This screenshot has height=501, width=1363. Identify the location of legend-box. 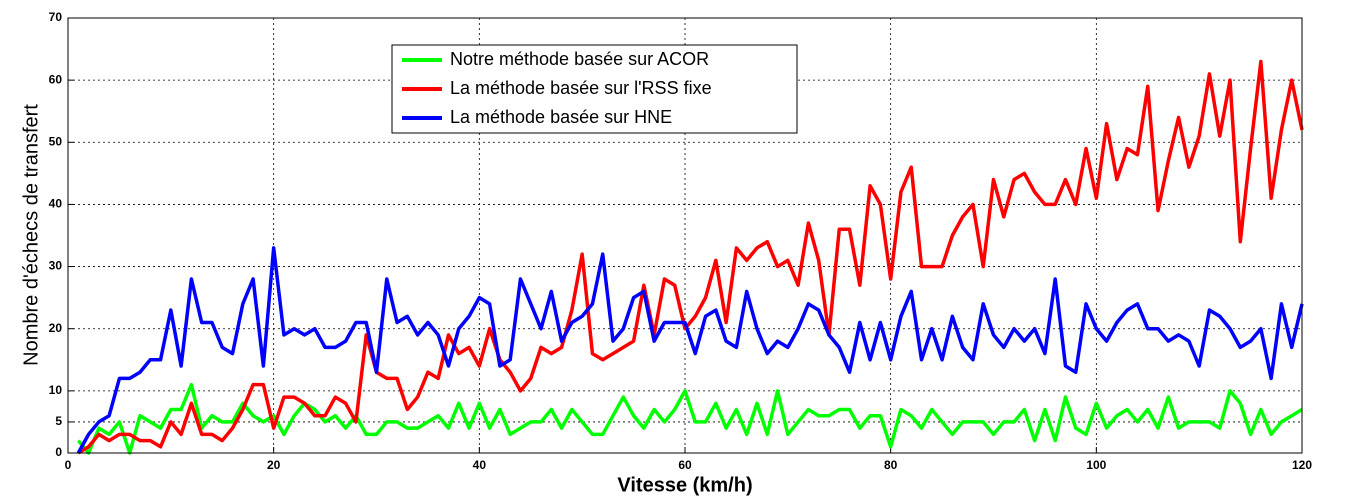
(594, 89).